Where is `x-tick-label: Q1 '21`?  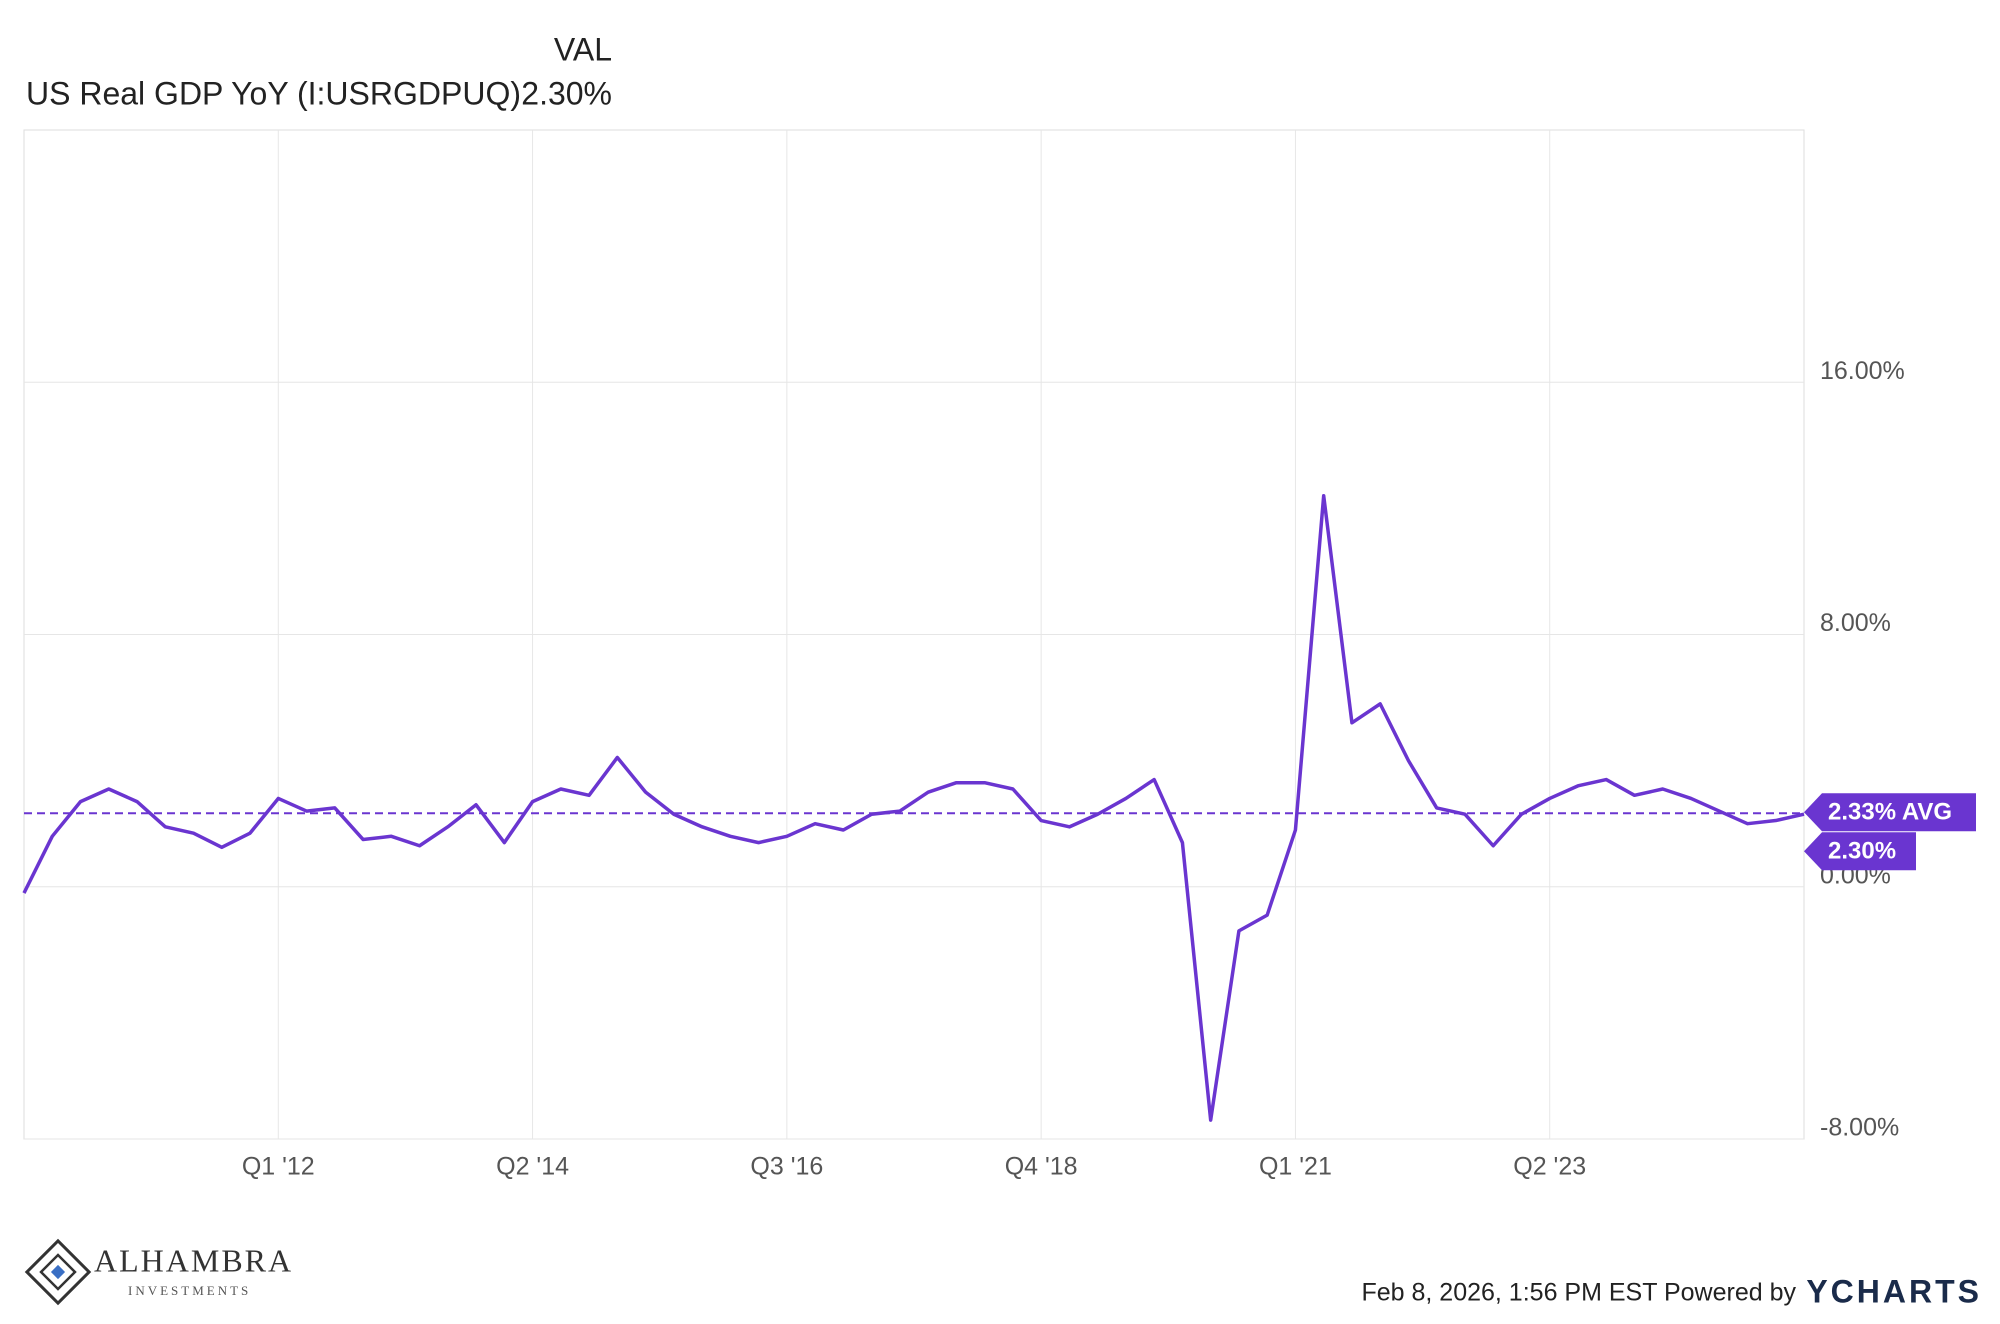 x-tick-label: Q1 '21 is located at coordinates (1295, 1167).